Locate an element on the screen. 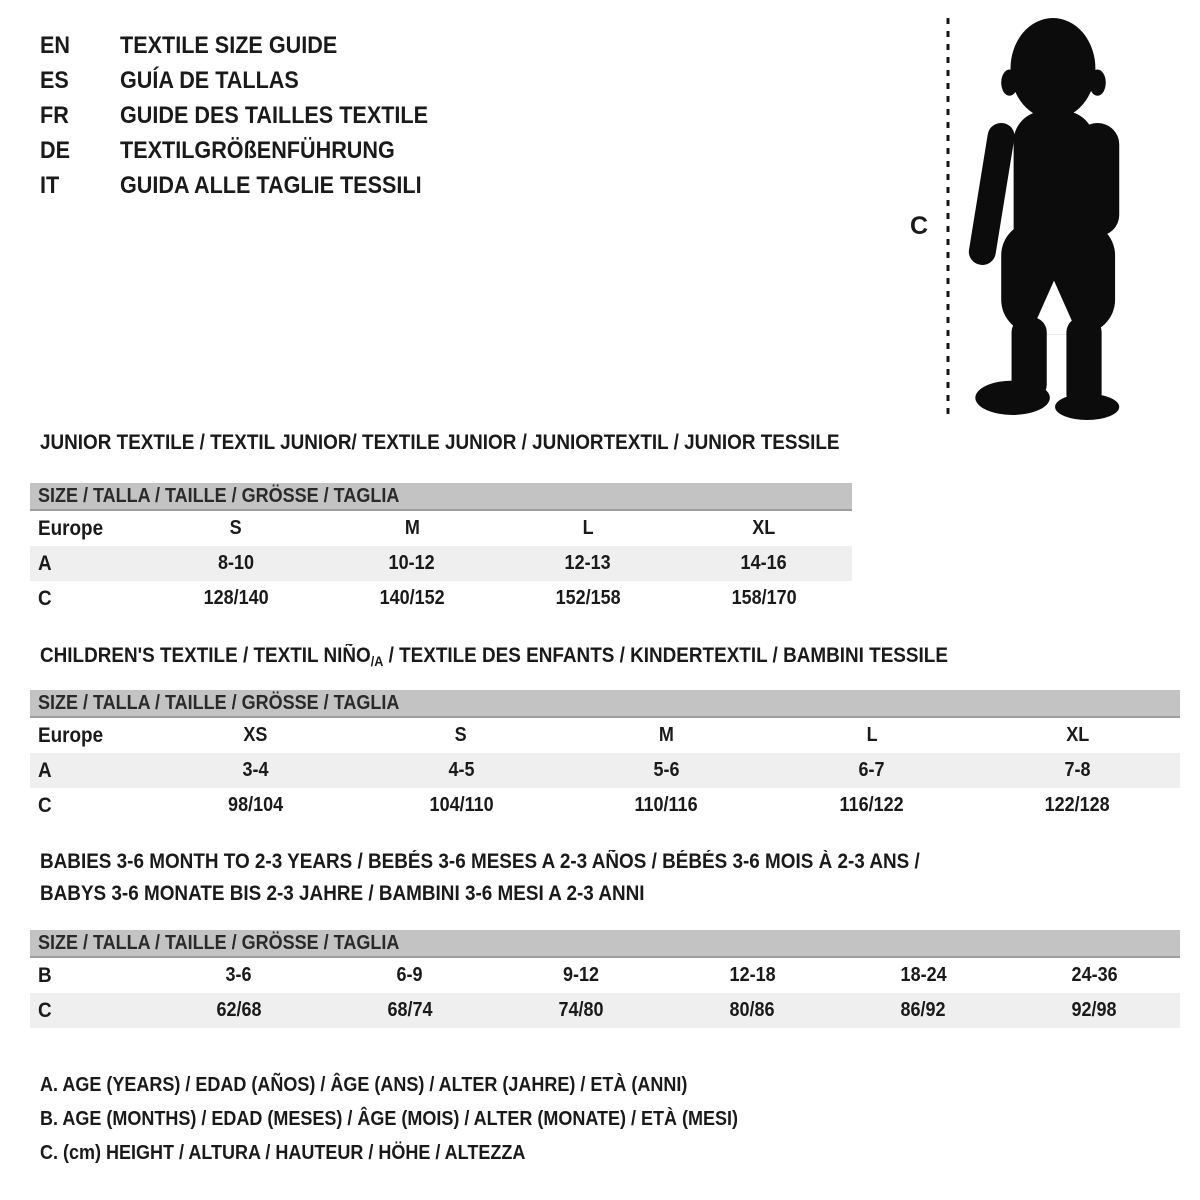 The height and width of the screenshot is (1200, 1200). height-value: 110/116 is located at coordinates (666, 805).